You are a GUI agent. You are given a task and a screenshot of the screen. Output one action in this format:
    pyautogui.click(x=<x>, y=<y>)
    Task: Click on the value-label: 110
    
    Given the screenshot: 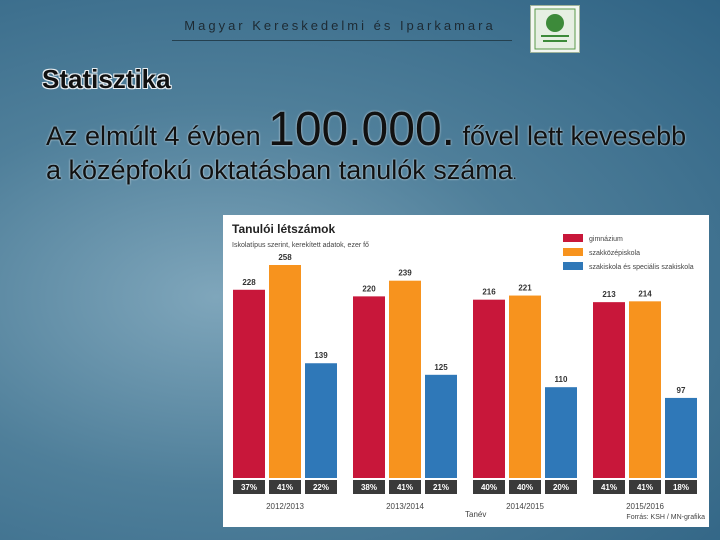 What is the action you would take?
    pyautogui.click(x=561, y=379)
    